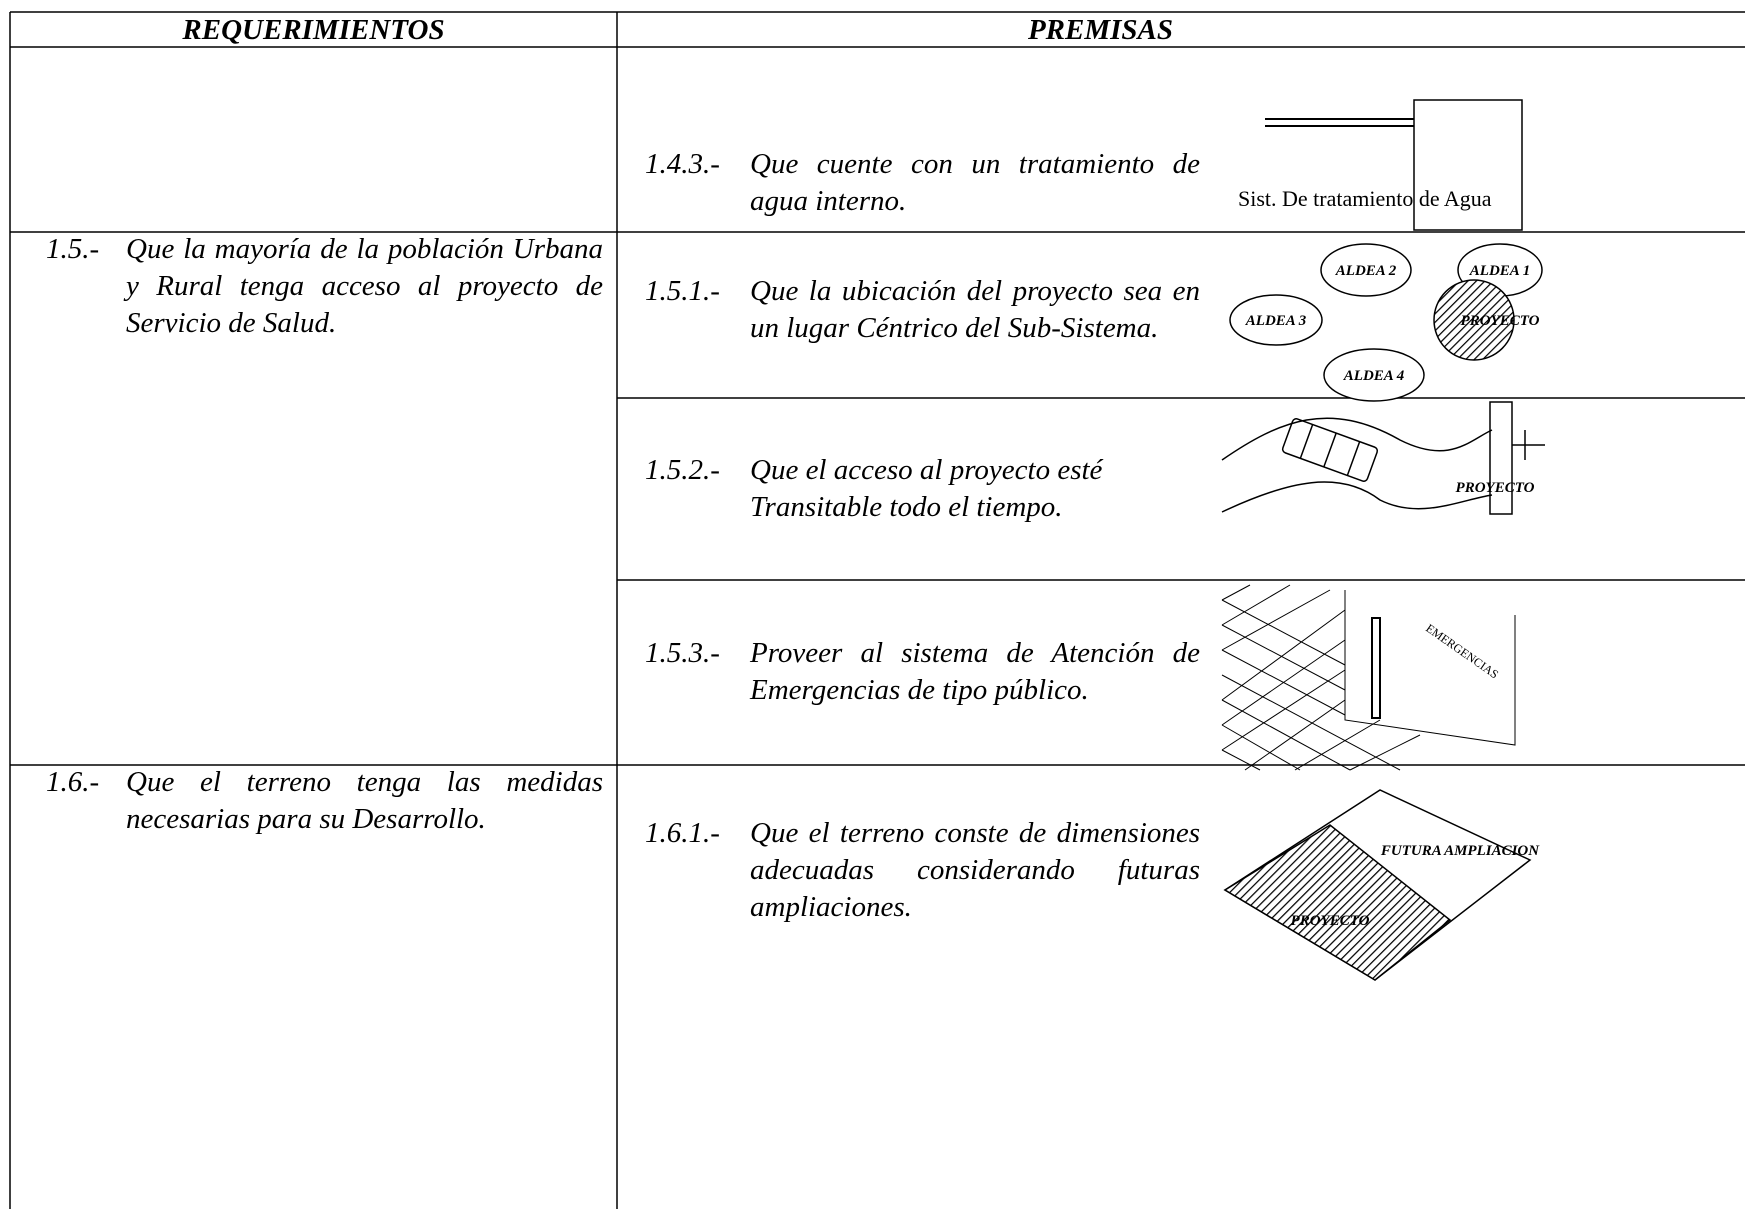 This screenshot has width=1745, height=1209. Describe the element at coordinates (1460, 851) in the screenshot. I see `figure-label: FUTURA AMPLIACION` at that location.